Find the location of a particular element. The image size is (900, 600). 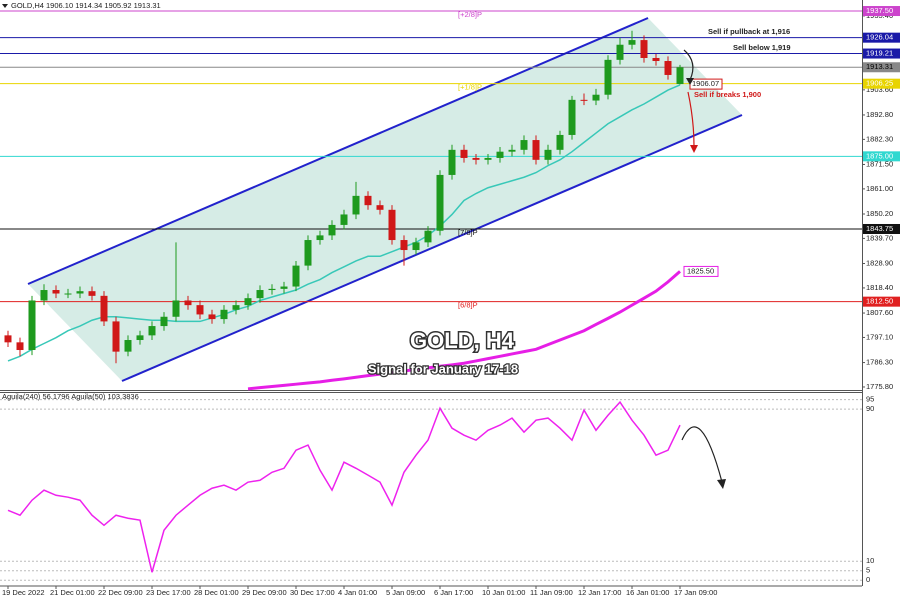

x-tick-label: 19 Dec 2022 is located at coordinates (23, 592).